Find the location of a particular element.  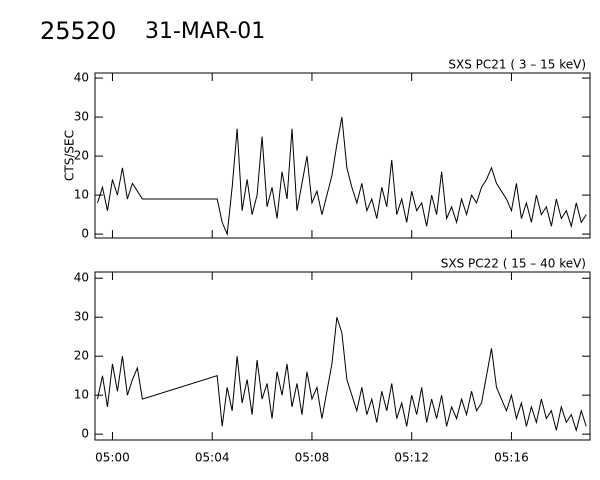

chart-date: 31-MAR-01 is located at coordinates (205, 31).